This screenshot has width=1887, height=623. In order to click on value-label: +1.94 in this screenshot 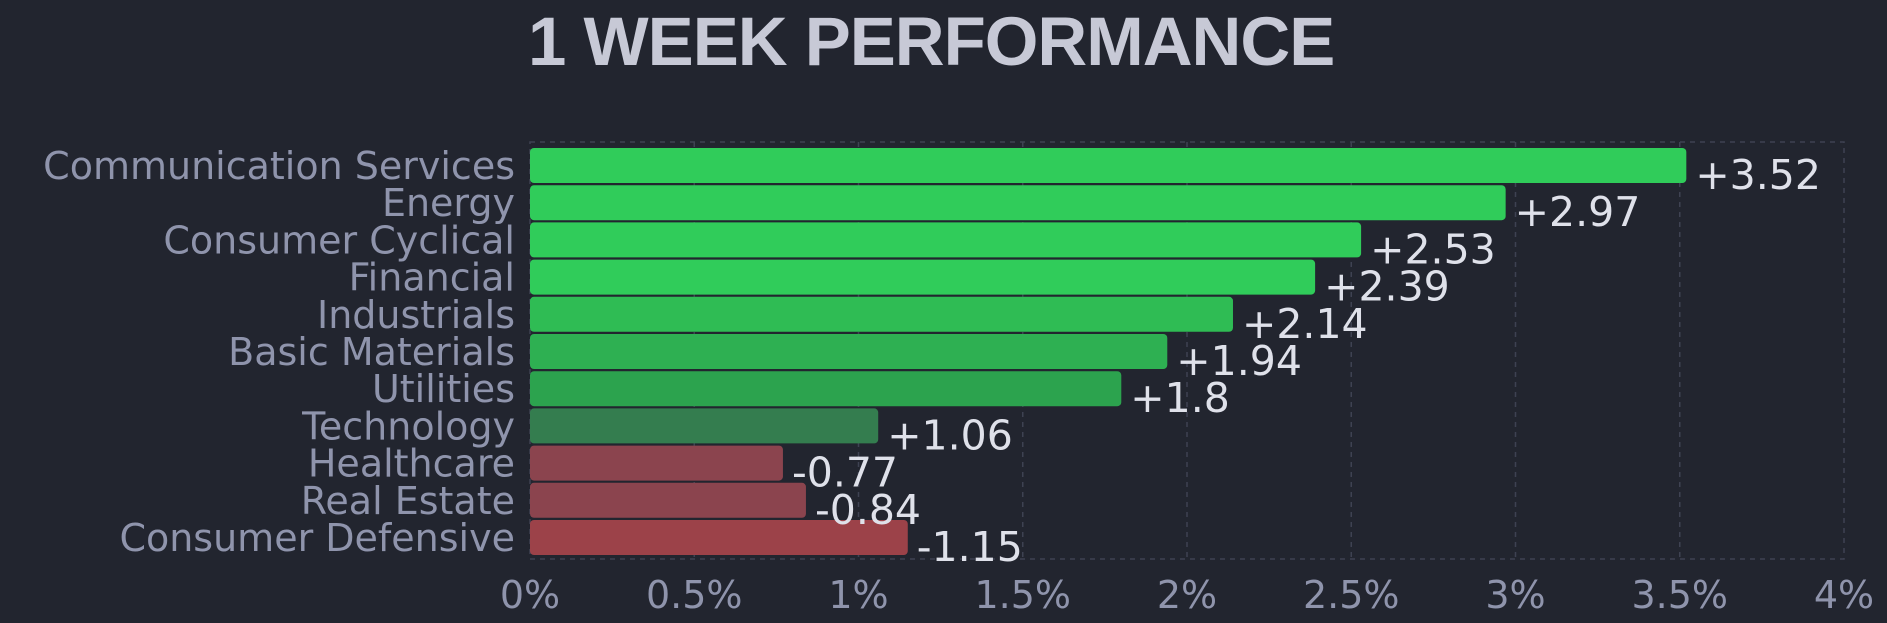, I will do `click(1239, 361)`.